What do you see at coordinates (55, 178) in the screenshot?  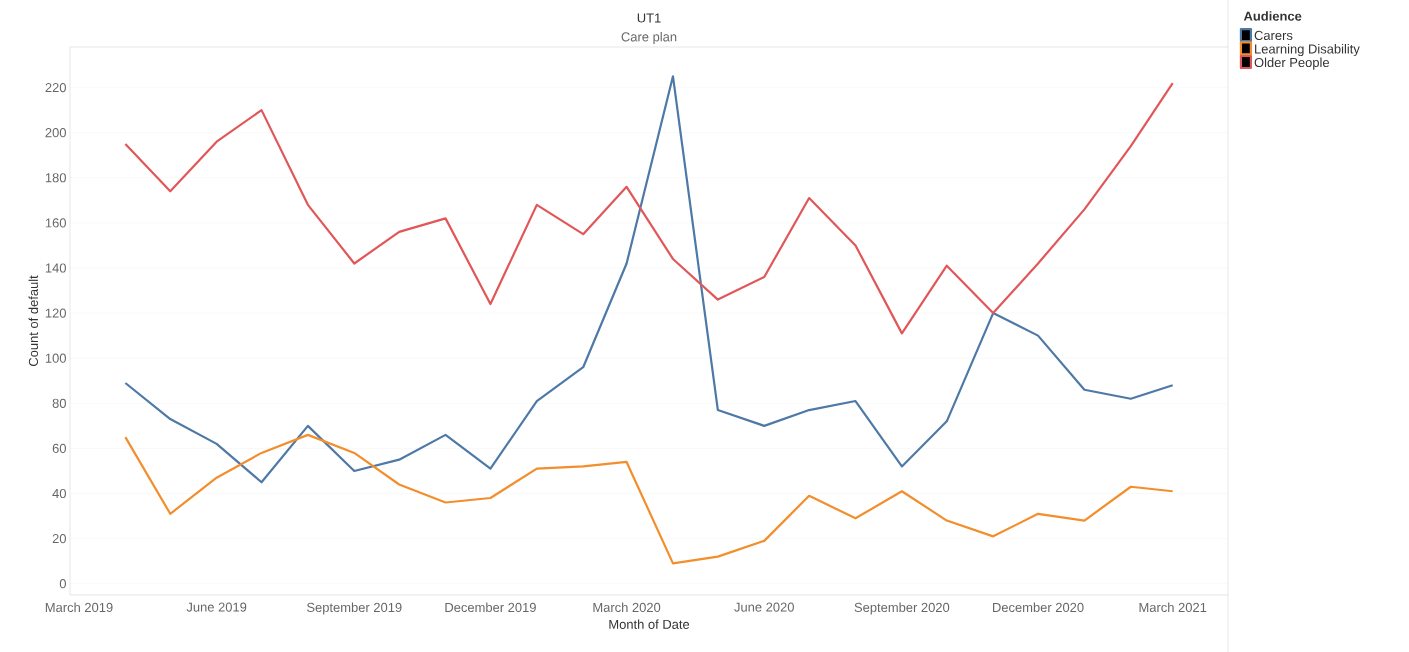 I see `y-tick-label: 180` at bounding box center [55, 178].